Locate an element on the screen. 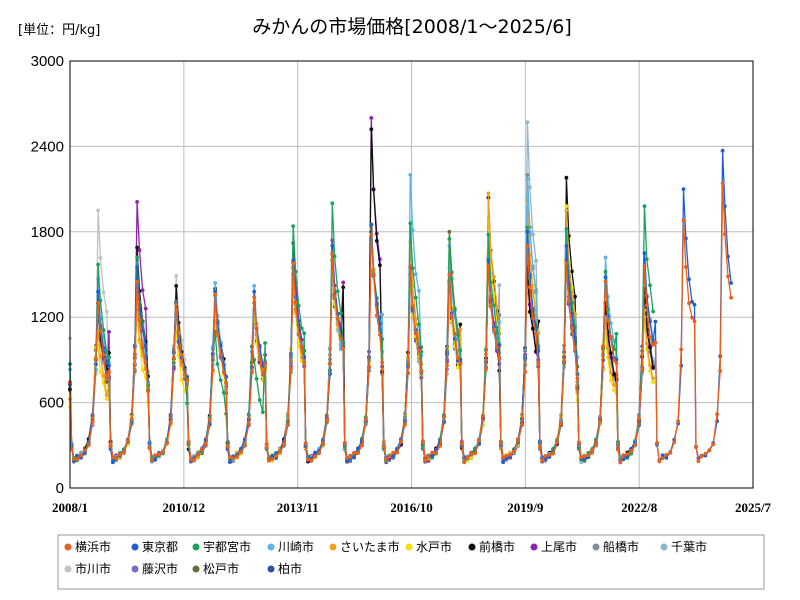 This screenshot has height=600, width=800. legend-label: 船橋市 is located at coordinates (621, 546).